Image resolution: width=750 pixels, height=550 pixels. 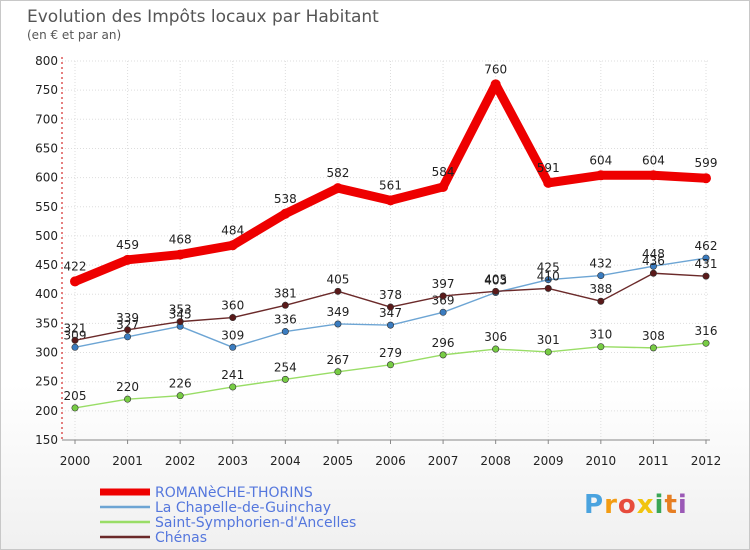 I want to click on y-tick-label: 550, so click(x=46, y=207).